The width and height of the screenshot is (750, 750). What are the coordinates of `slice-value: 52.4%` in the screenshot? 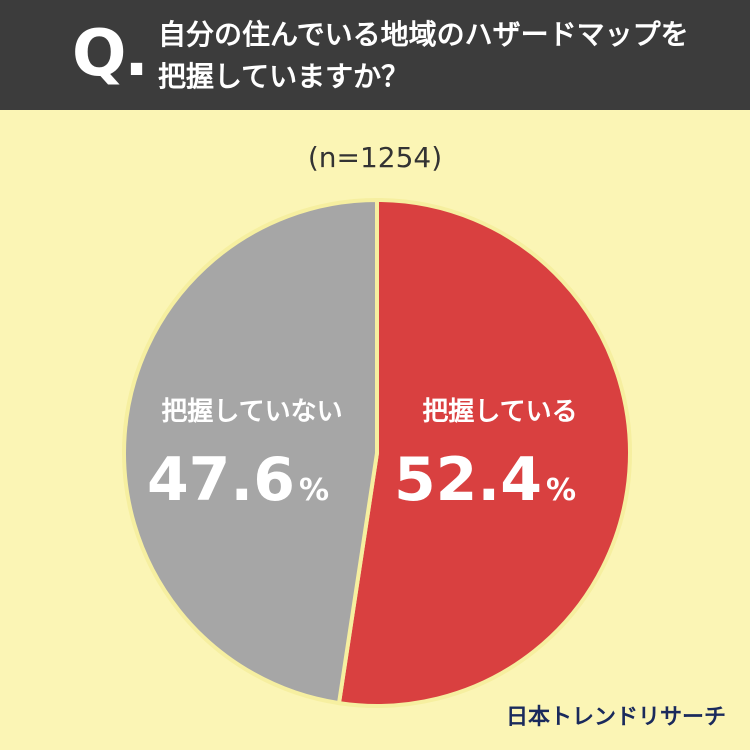 It's located at (485, 480).